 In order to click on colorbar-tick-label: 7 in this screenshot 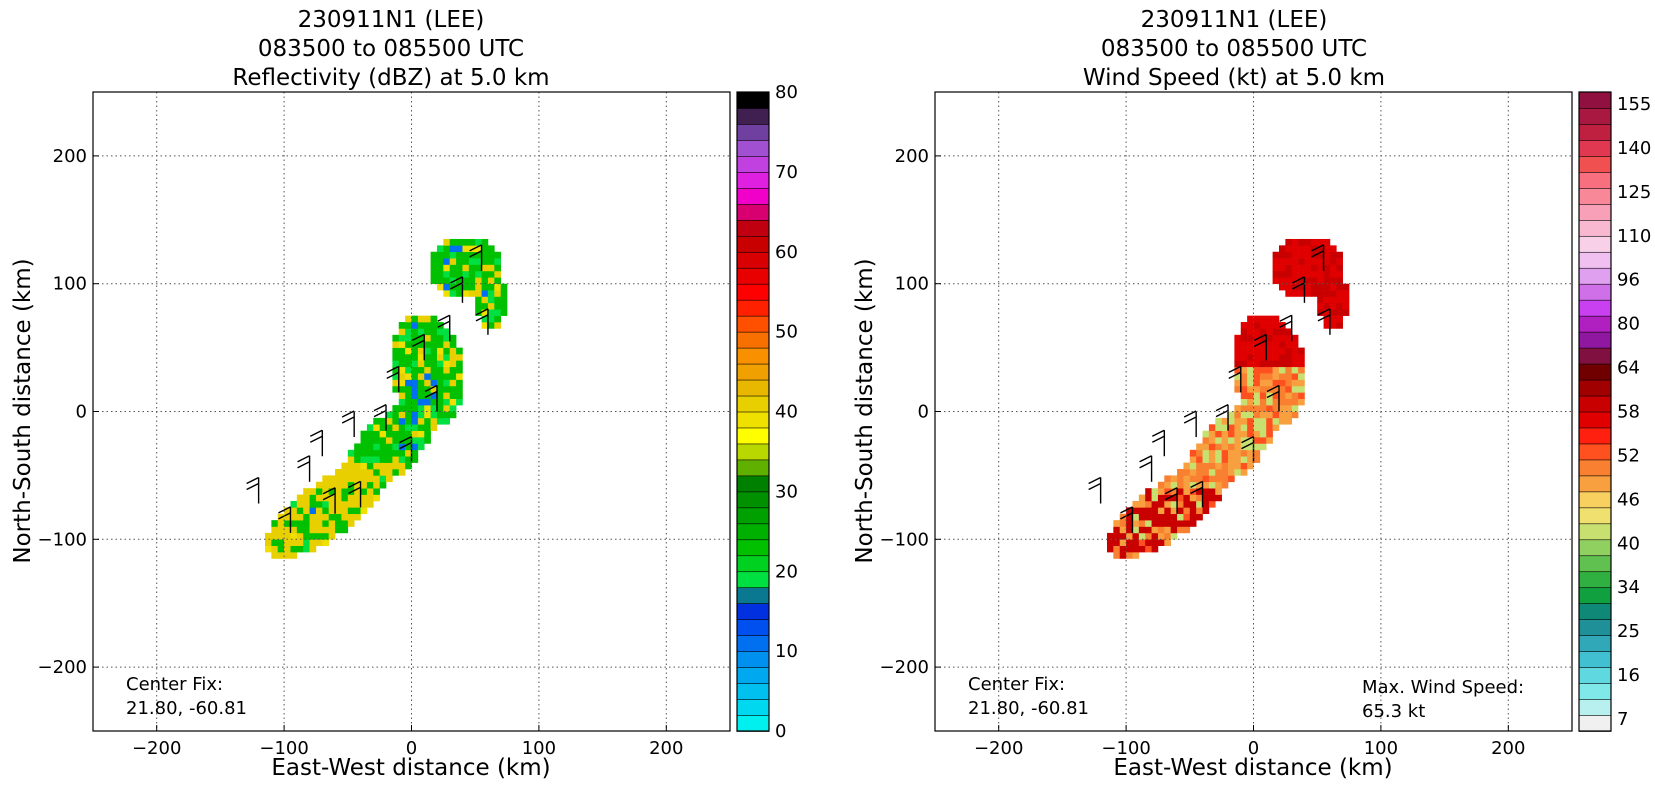, I will do `click(1622, 719)`.